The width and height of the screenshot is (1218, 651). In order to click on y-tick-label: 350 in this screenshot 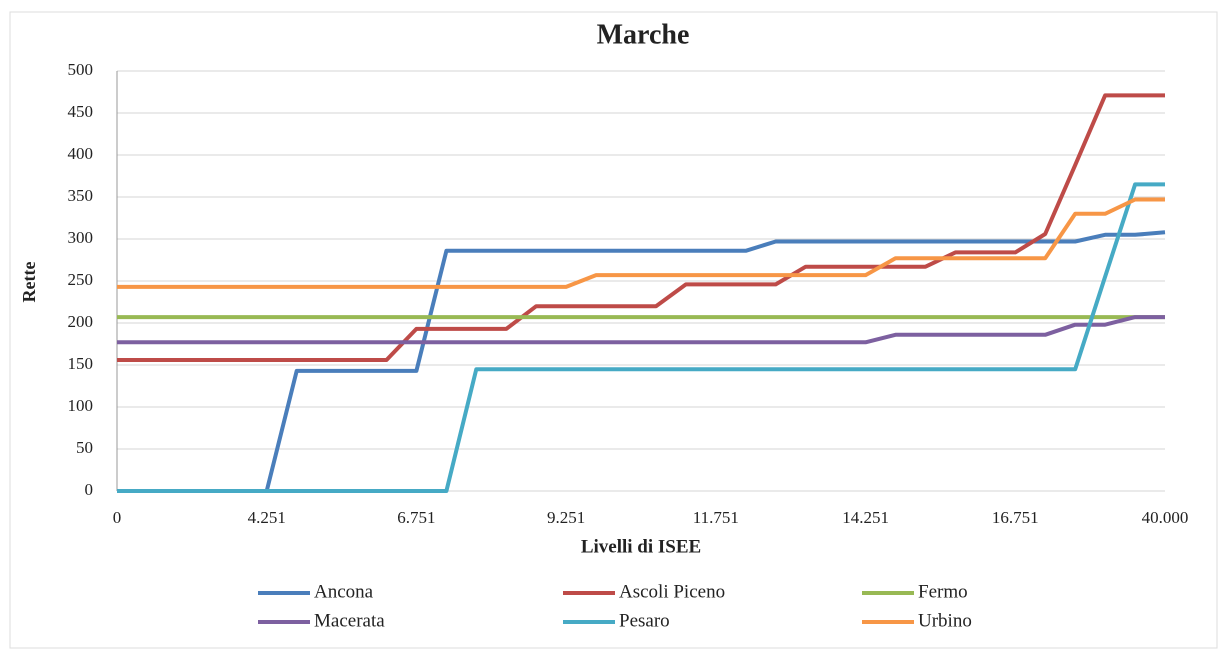, I will do `click(81, 195)`.